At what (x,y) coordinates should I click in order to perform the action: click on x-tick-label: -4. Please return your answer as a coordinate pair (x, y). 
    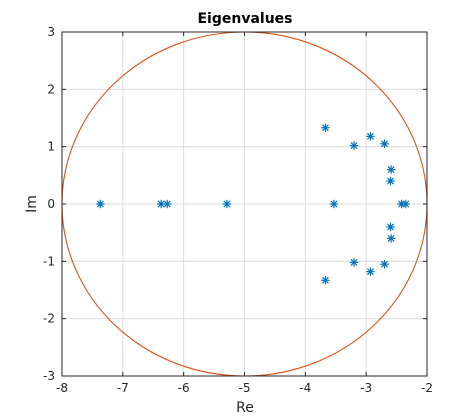
    Looking at the image, I should click on (305, 388).